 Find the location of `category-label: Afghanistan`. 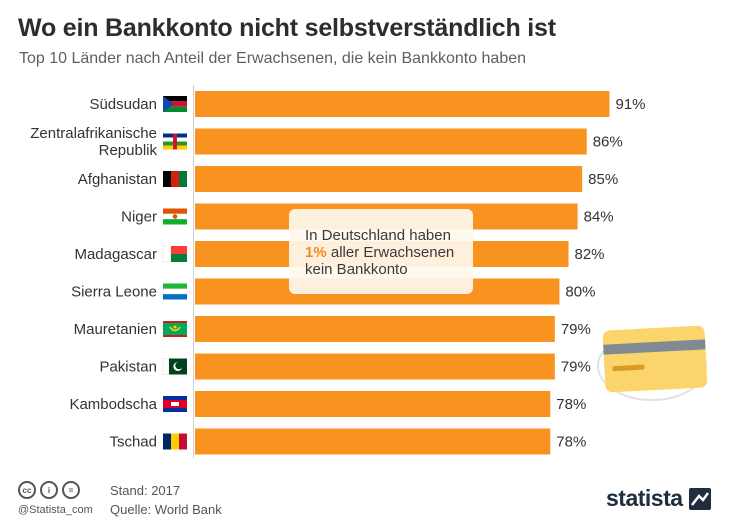

category-label: Afghanistan is located at coordinates (117, 179).